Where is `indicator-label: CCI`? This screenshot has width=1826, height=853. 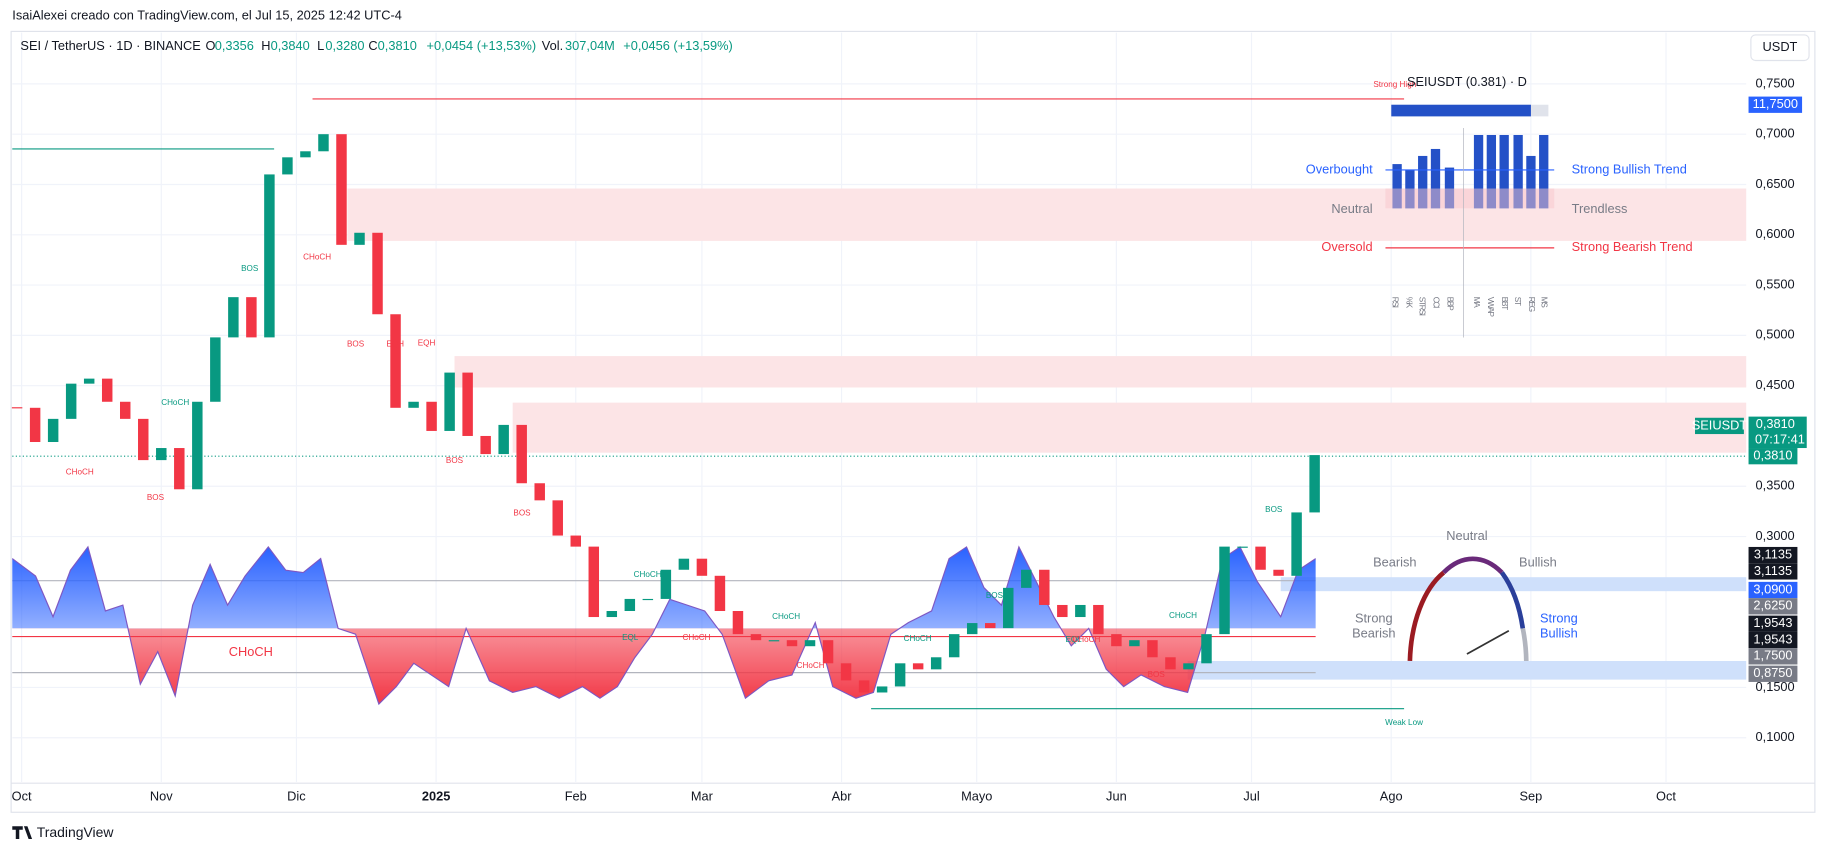 indicator-label: CCI is located at coordinates (1435, 302).